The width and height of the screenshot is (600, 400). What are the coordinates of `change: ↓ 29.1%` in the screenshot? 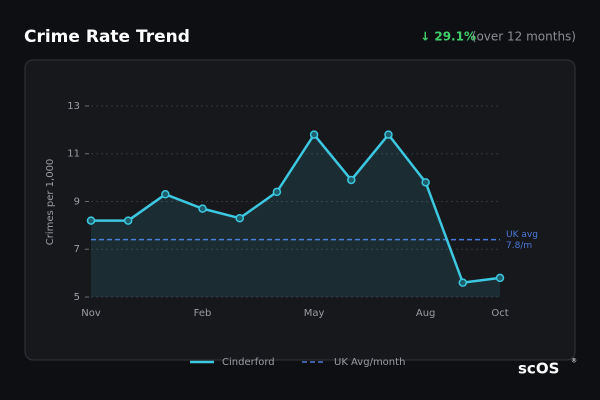 It's located at (448, 37).